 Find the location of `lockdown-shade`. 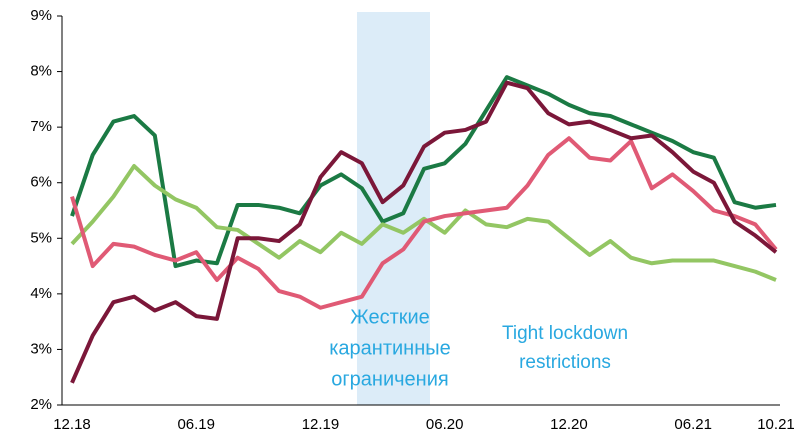

lockdown-shade is located at coordinates (393, 208).